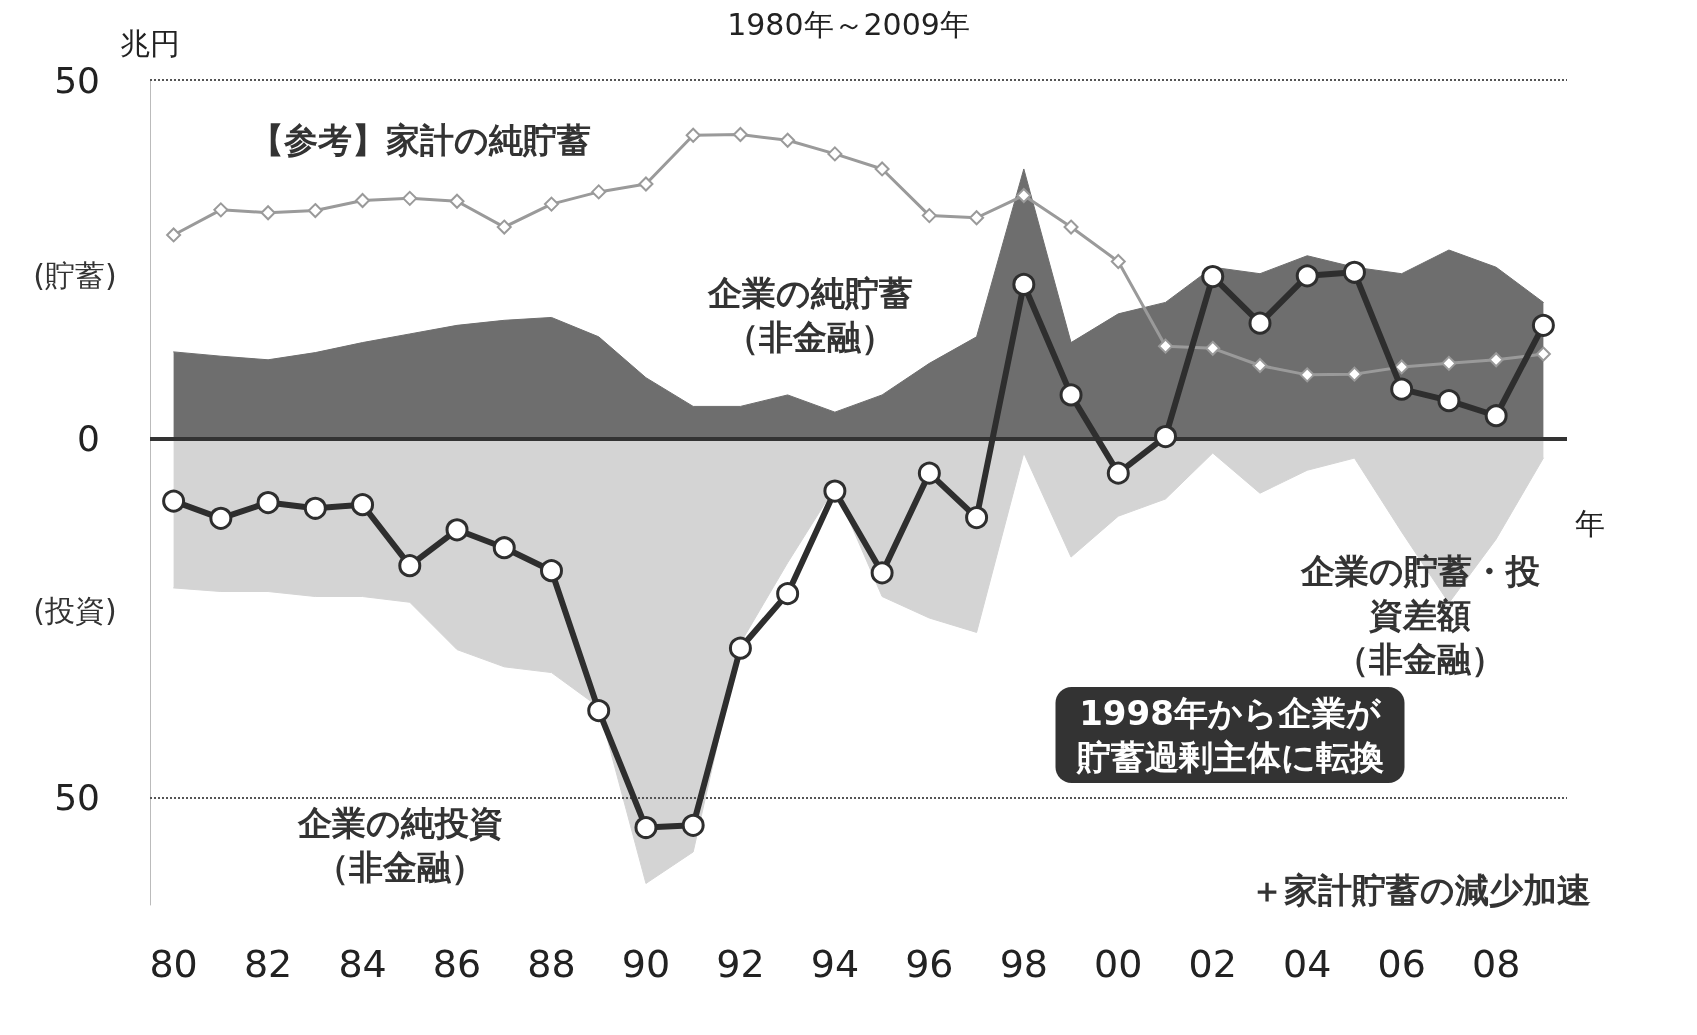 The height and width of the screenshot is (1035, 1697). I want to click on annotation: 1998年から企業が貯蓄過剰主体に転換, so click(1229, 735).